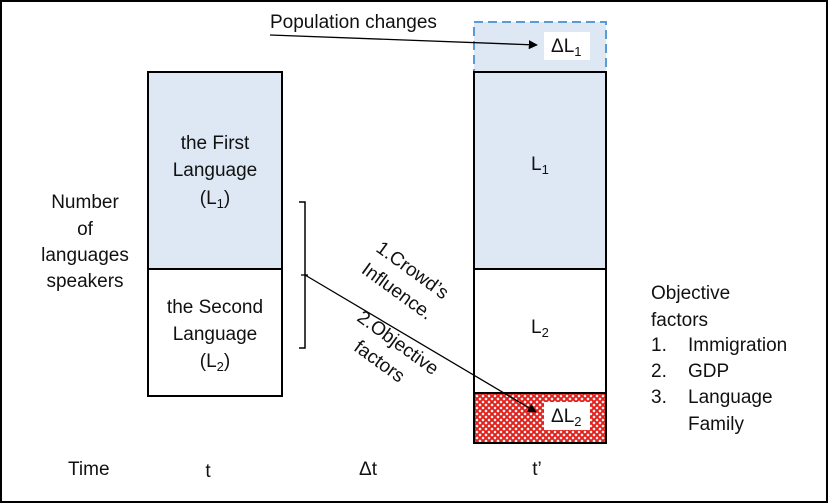 The height and width of the screenshot is (504, 829). I want to click on objective-item-2-num: 2., so click(659, 371).